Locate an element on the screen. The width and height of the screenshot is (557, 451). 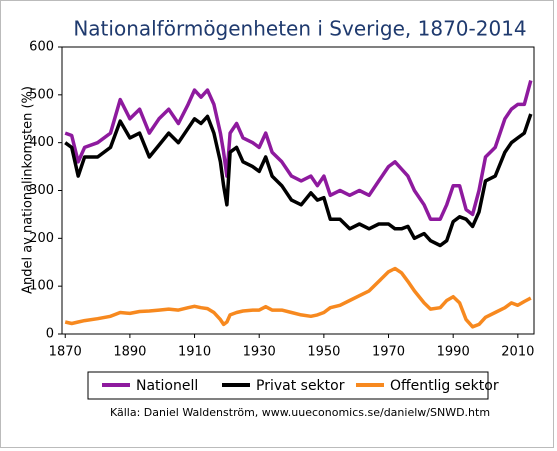
x-tick-label: 1910 is located at coordinates (194, 352).